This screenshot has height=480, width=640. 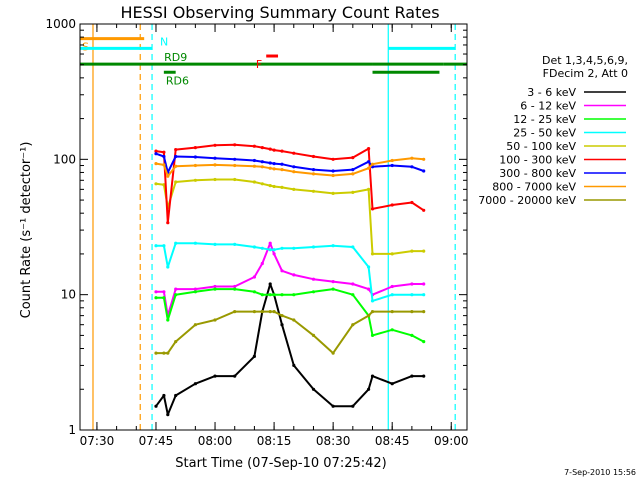 I want to click on x-tick-label: 08:45, so click(x=392, y=441).